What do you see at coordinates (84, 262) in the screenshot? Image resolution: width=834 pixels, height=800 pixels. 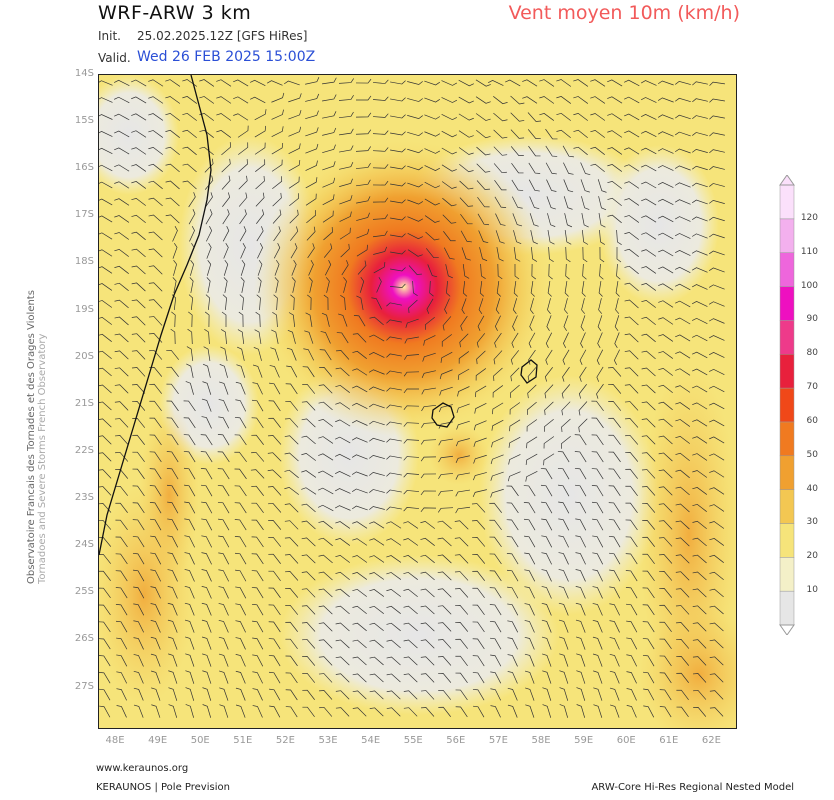 I see `lat-label: 18S` at bounding box center [84, 262].